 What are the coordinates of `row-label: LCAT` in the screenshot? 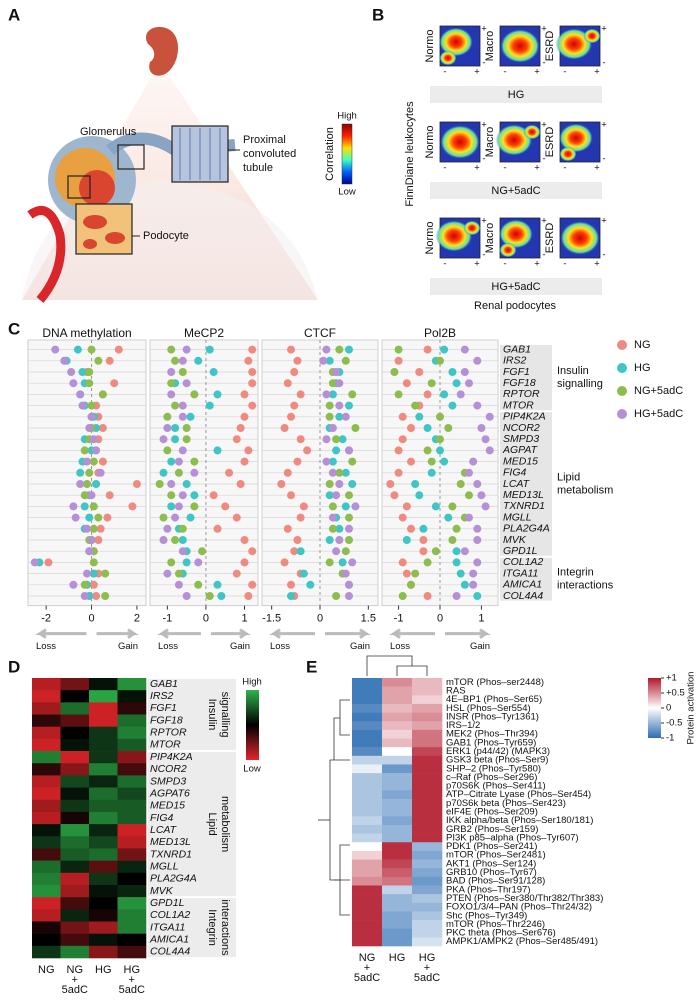 It's located at (164, 830).